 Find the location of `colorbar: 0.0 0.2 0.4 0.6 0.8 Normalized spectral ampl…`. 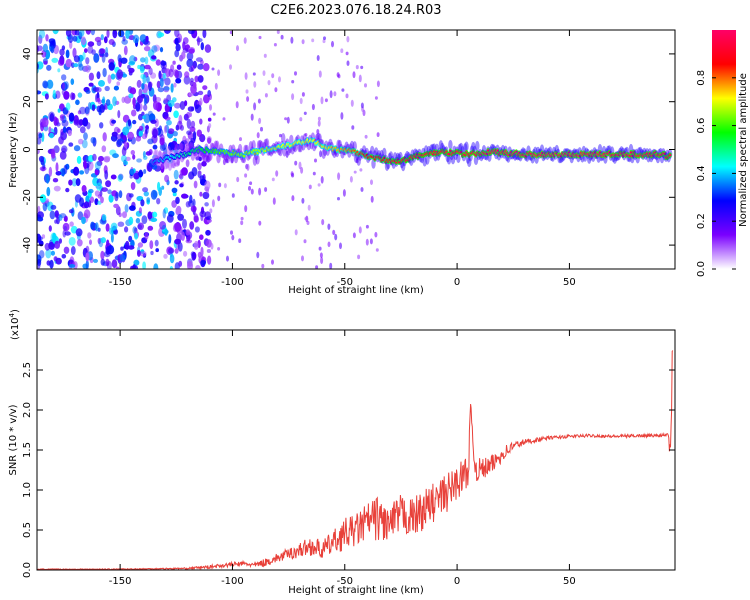

colorbar: 0.0 0.2 0.4 0.6 0.8 Normalized spectral ampl… is located at coordinates (722, 153).